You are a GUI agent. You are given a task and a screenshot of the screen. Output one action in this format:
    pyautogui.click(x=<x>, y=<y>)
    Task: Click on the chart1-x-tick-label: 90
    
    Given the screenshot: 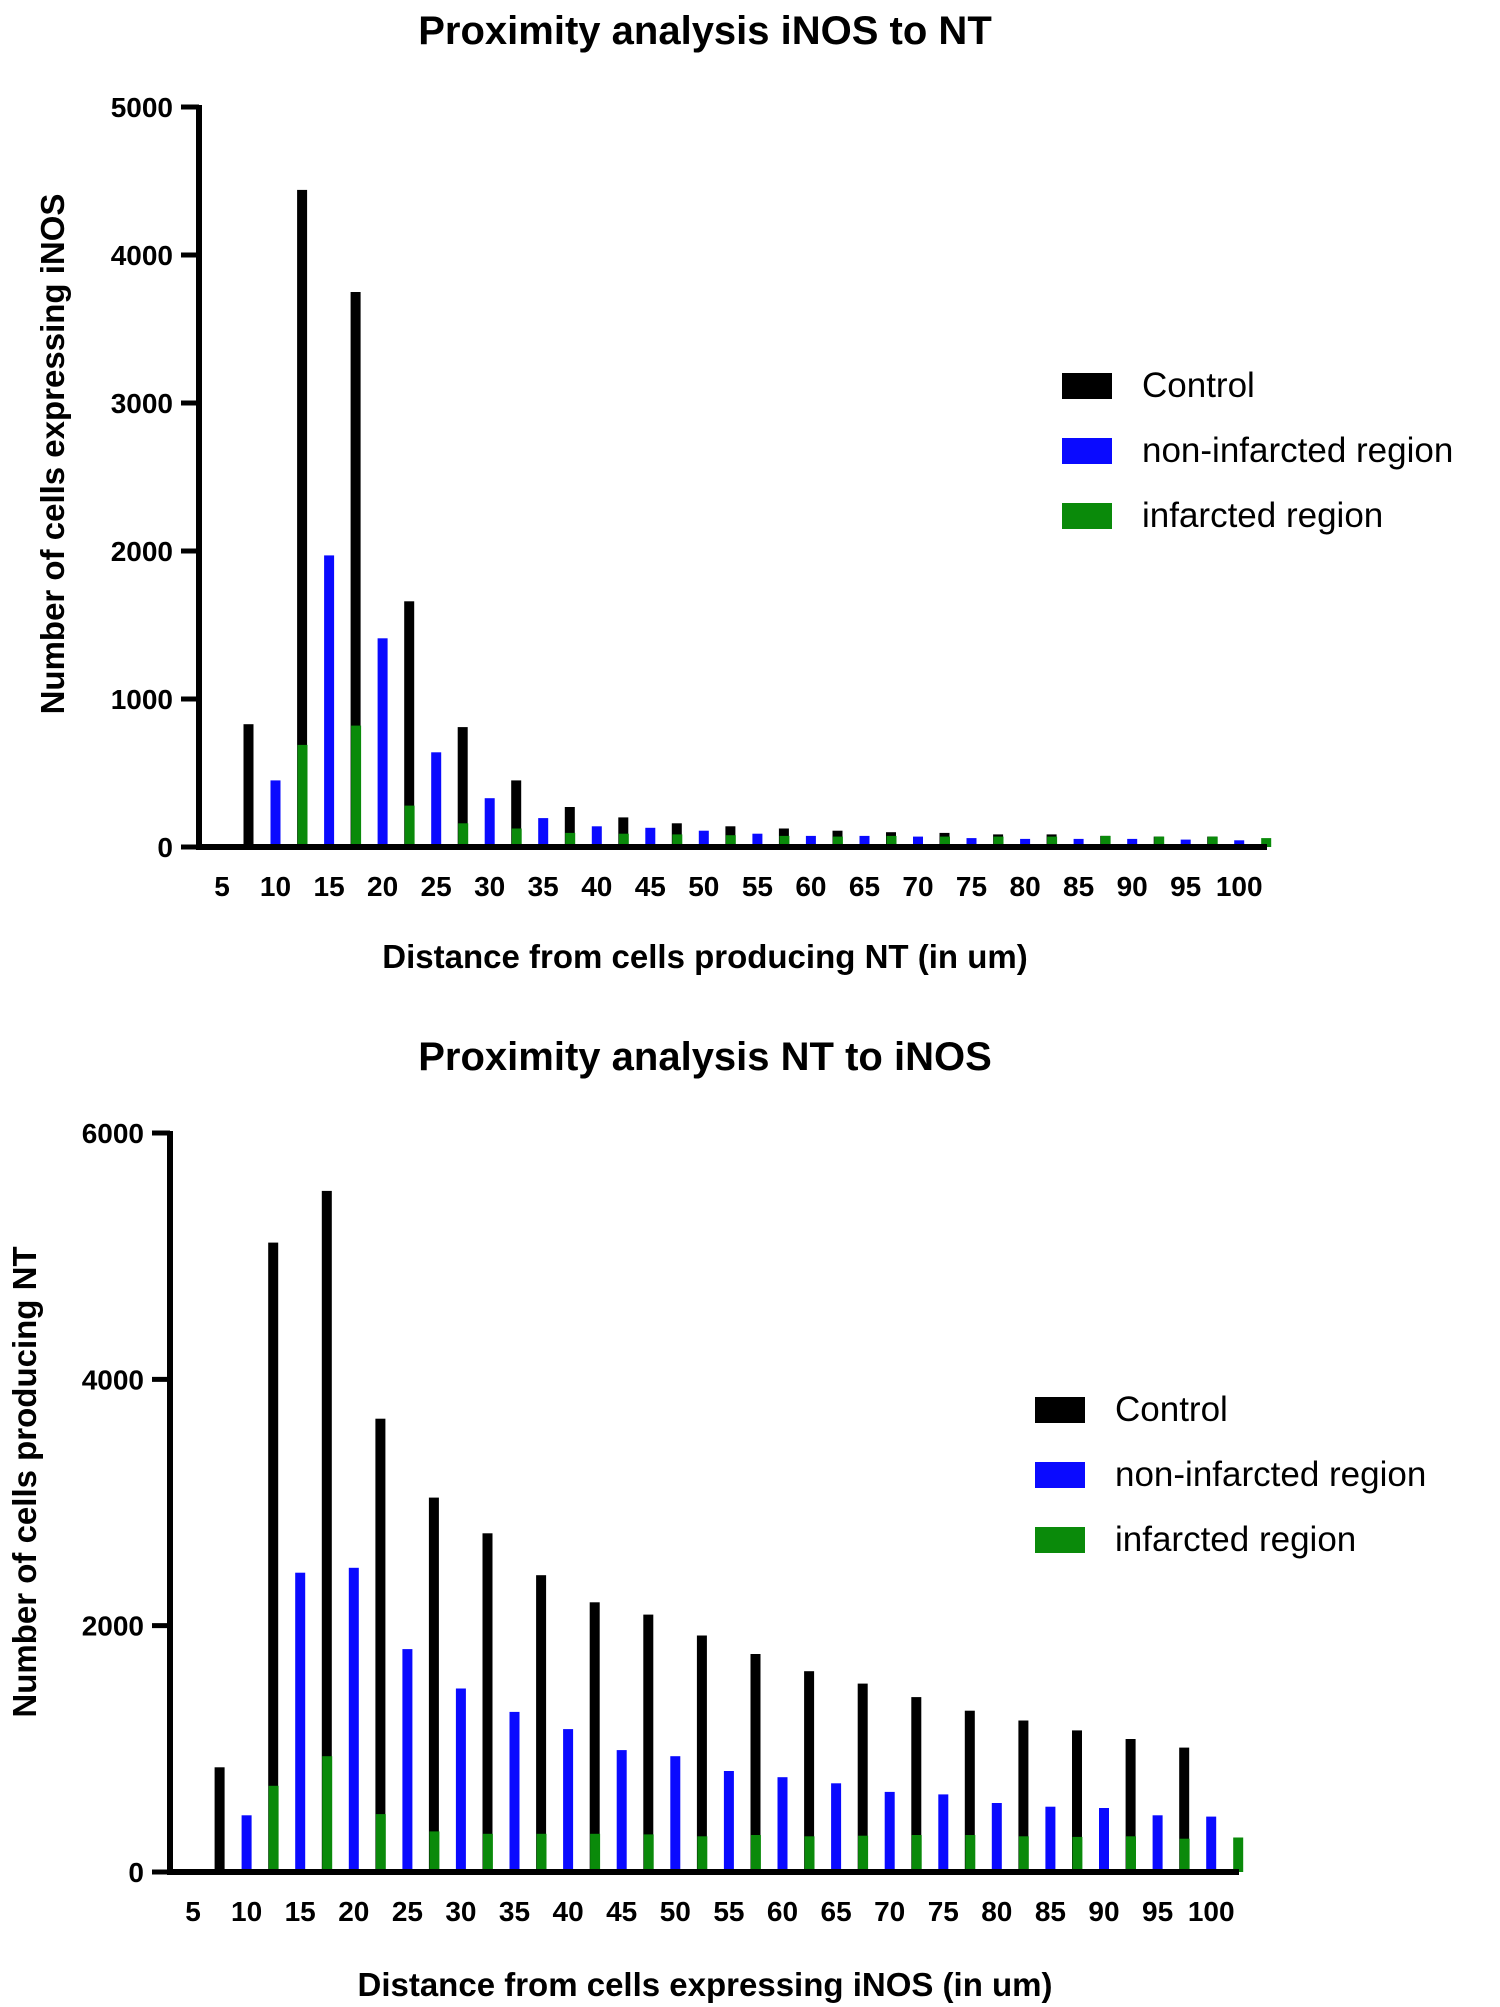 What is the action you would take?
    pyautogui.click(x=1132, y=886)
    